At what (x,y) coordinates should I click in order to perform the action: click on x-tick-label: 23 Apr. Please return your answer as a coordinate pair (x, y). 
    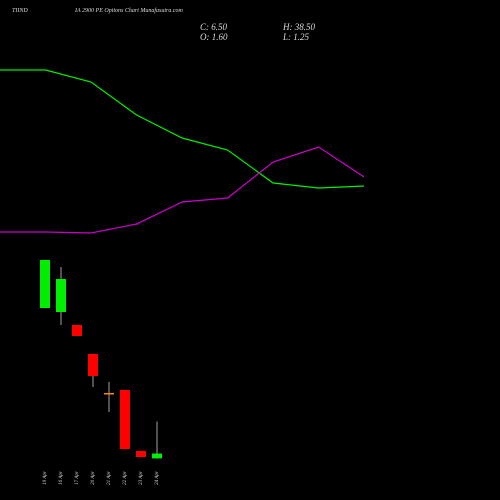
    Looking at the image, I should click on (141, 478).